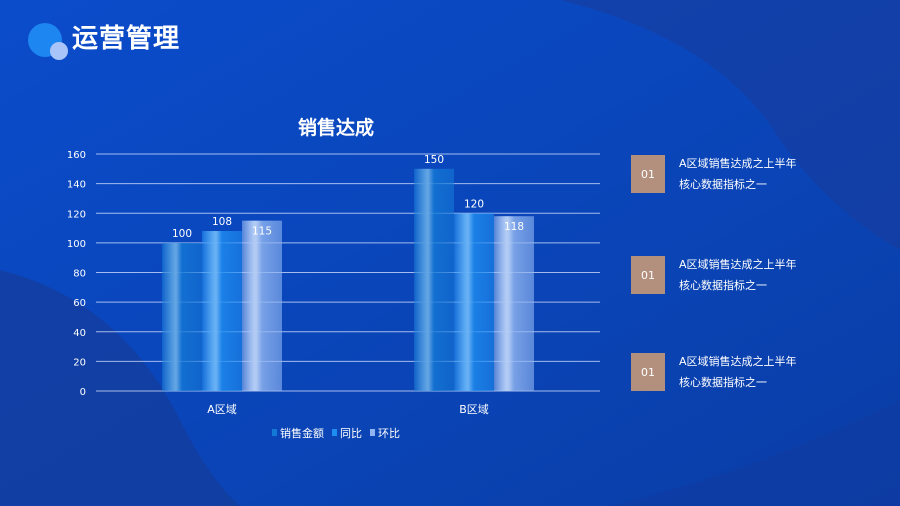 This screenshot has height=506, width=900. What do you see at coordinates (222, 222) in the screenshot?
I see `data-label: 108` at bounding box center [222, 222].